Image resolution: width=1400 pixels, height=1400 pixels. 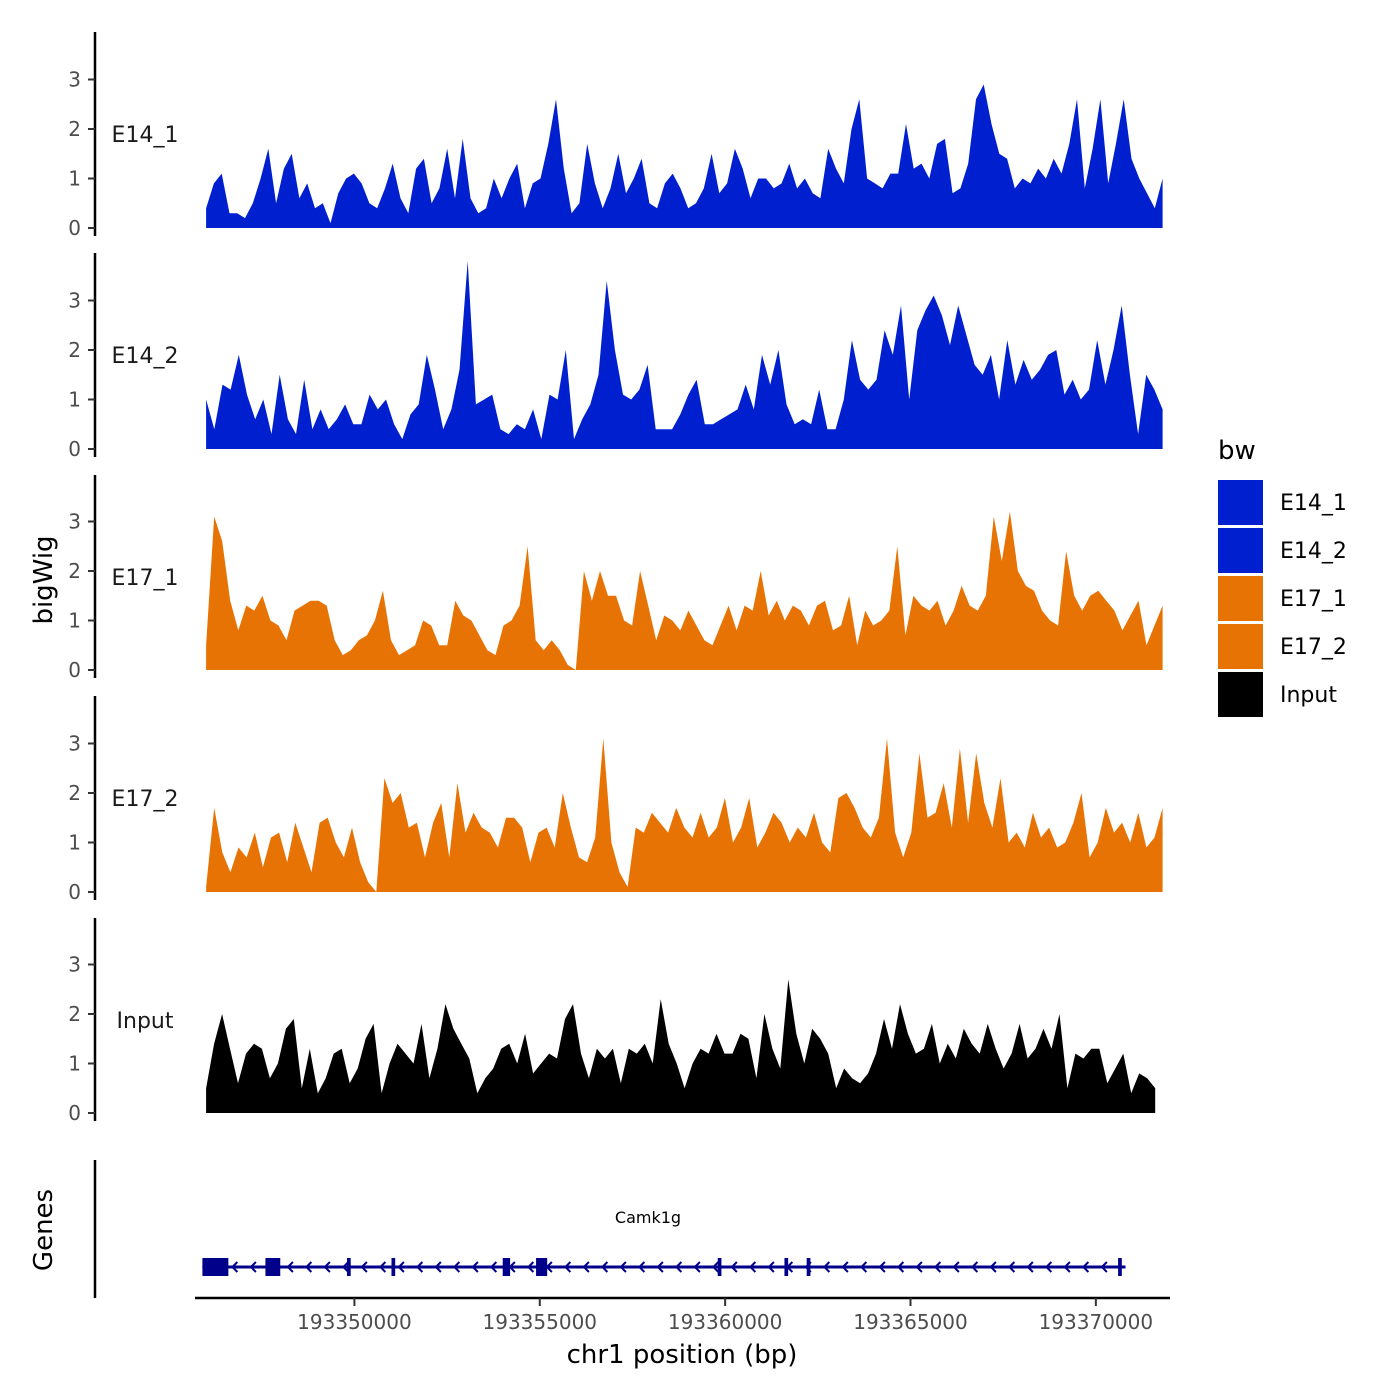 I want to click on track-e14-2: E14_2 0 1 2 3, so click(x=615, y=357).